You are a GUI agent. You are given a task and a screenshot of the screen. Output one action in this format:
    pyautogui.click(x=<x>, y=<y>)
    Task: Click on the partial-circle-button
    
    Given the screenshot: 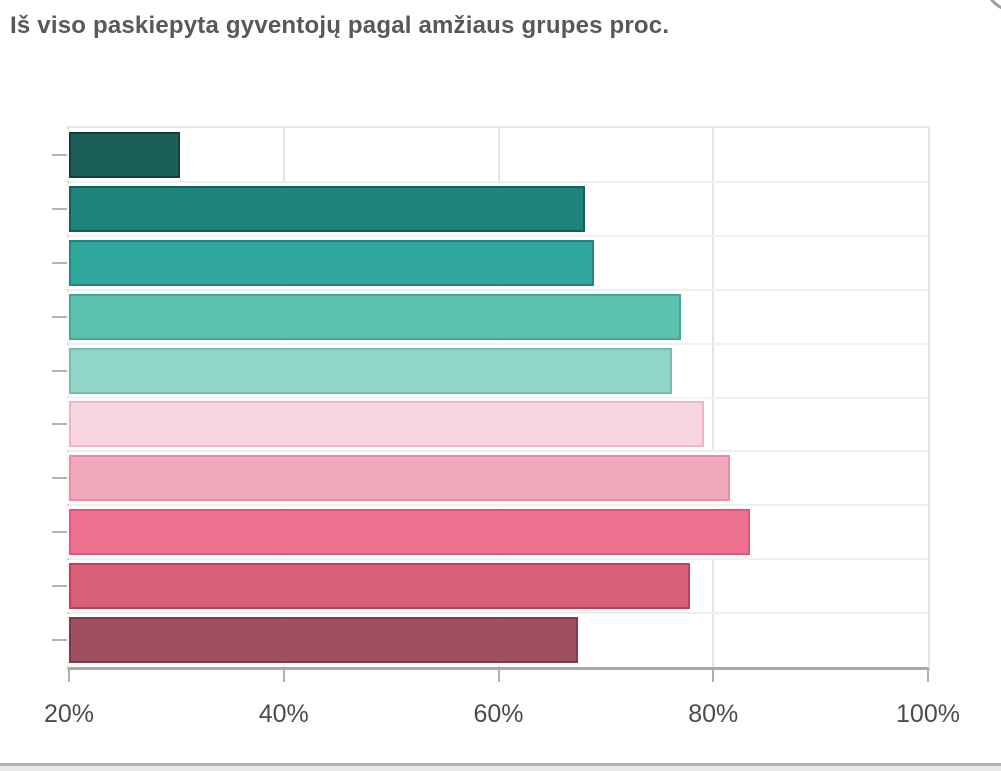 What is the action you would take?
    pyautogui.click(x=992, y=6)
    